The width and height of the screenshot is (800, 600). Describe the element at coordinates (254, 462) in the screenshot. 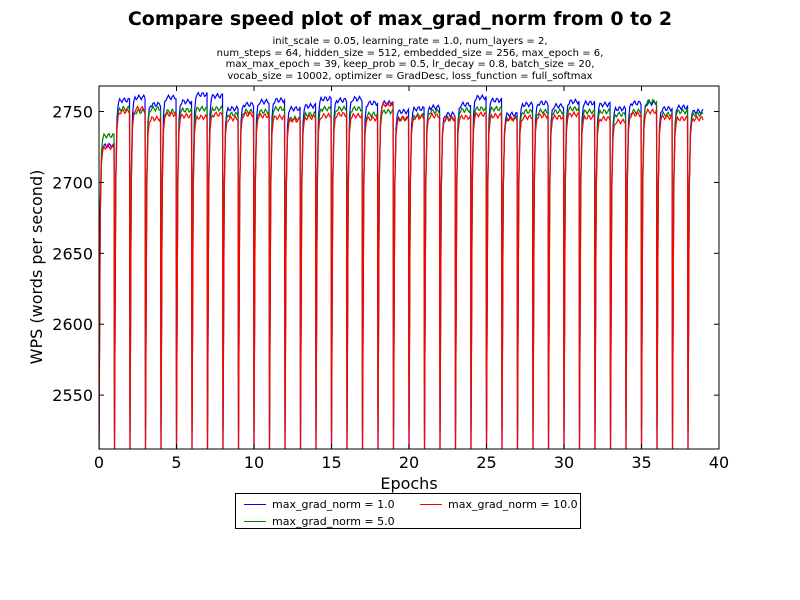

I see `x-tick-label-2: 10` at that location.